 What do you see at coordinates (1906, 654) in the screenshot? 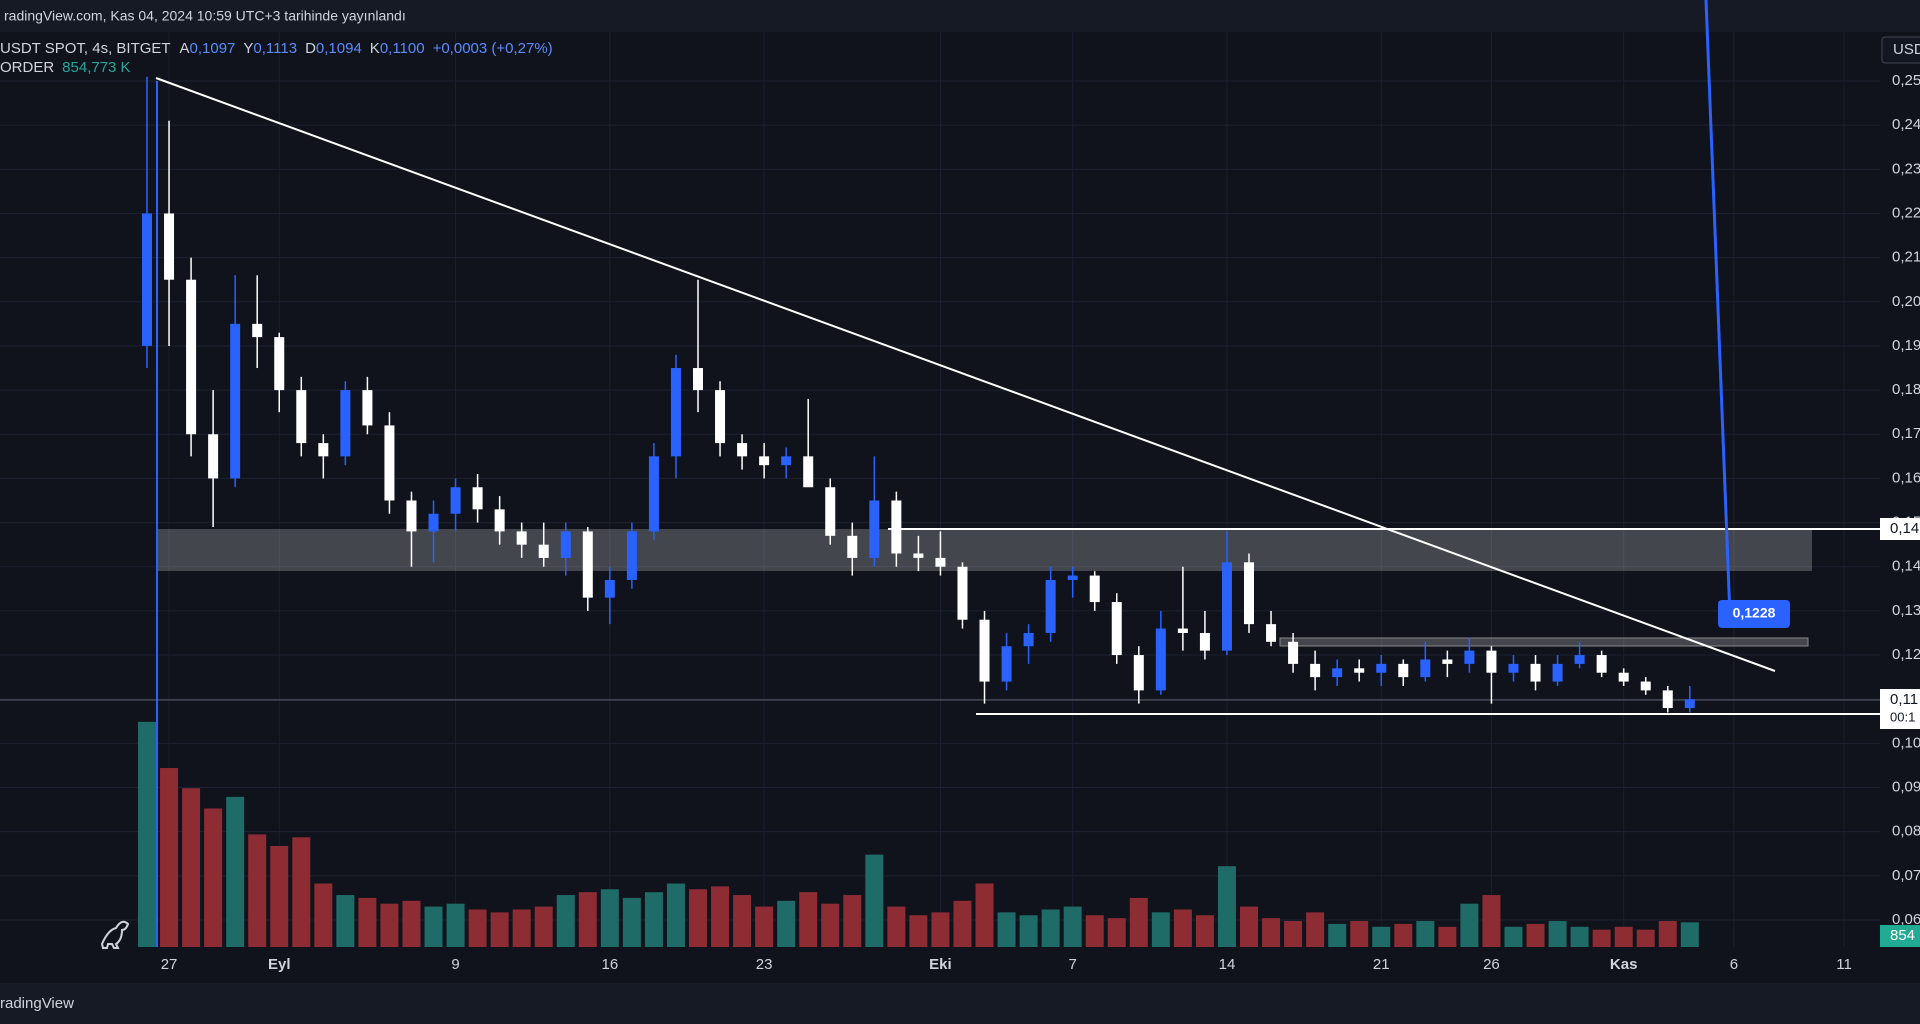
I see `y-tick-label: 0,12` at bounding box center [1906, 654].